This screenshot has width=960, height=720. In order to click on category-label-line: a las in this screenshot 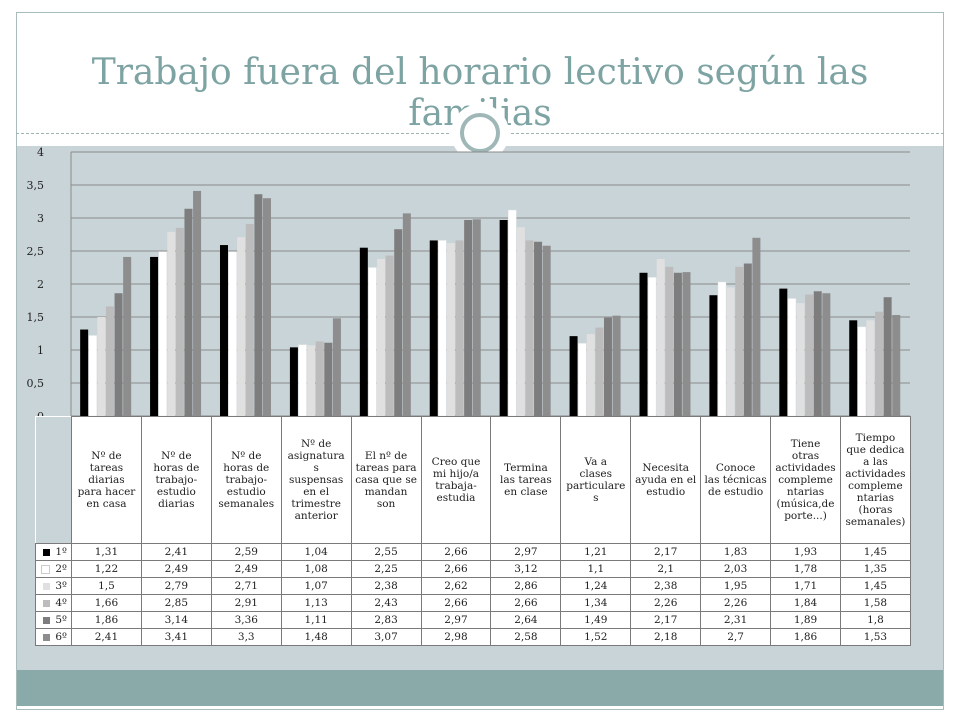, I will do `click(875, 462)`.